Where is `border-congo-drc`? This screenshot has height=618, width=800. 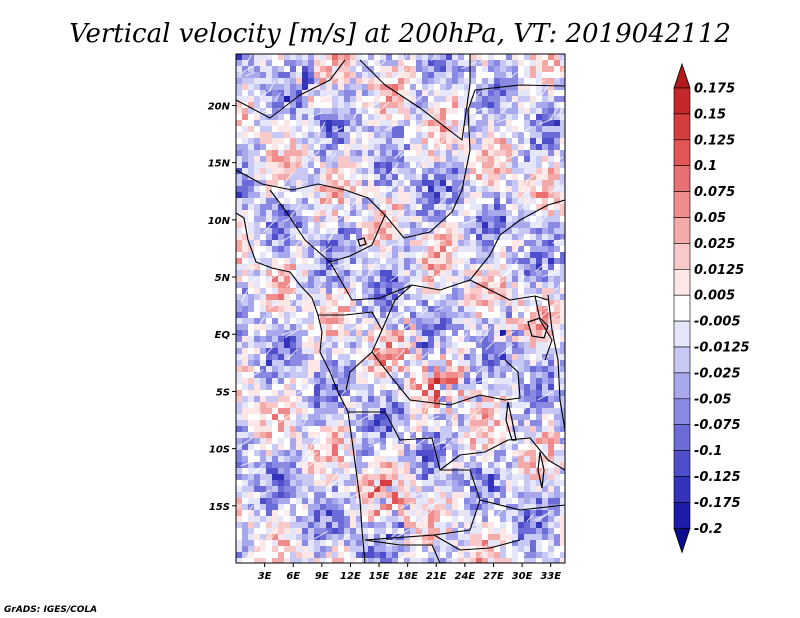 border-congo-drc is located at coordinates (438, 345).